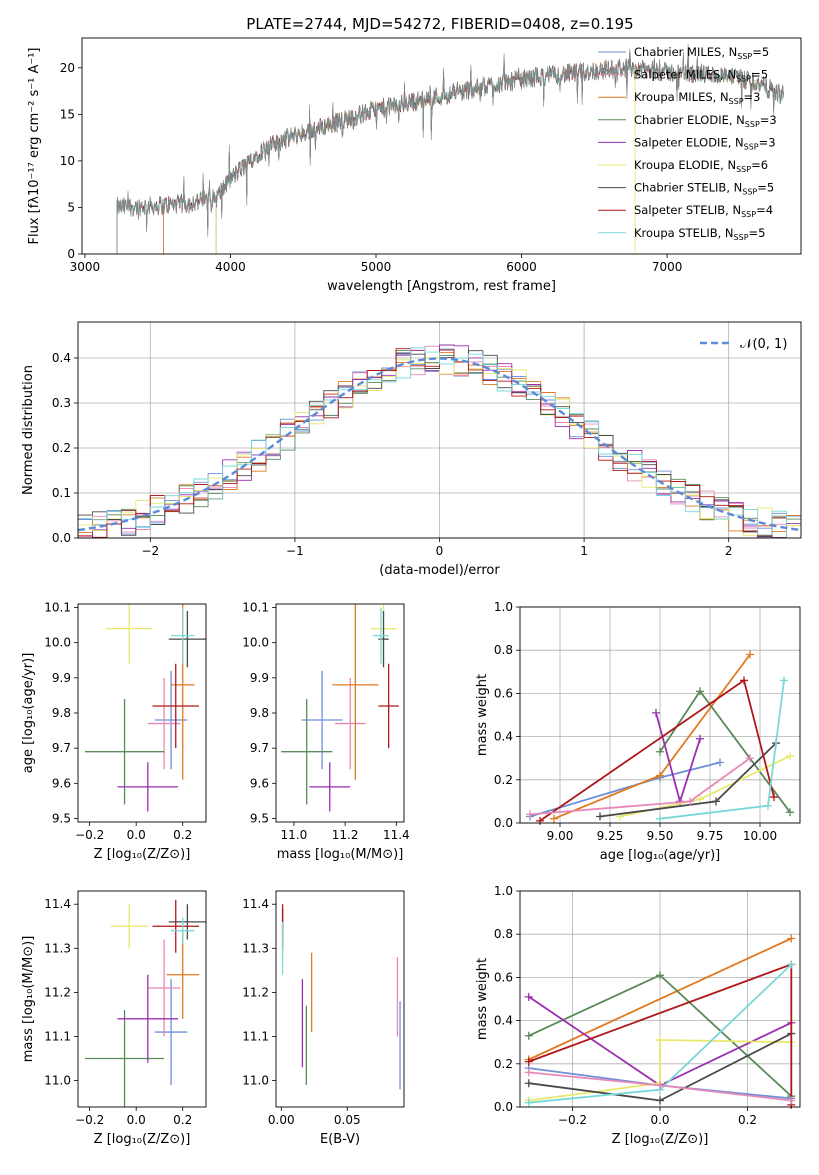  Describe the element at coordinates (660, 999) in the screenshot. I see `weight_vs_Z-series-line` at that location.